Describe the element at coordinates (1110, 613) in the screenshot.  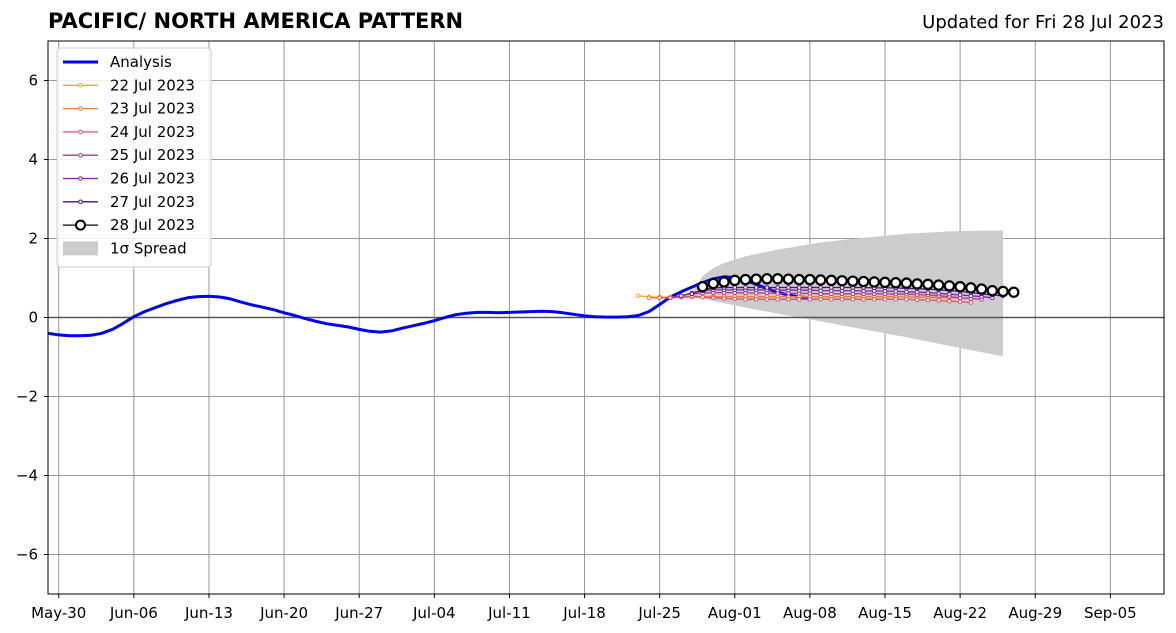
I see `x-tick-label: Sep-05` at that location.